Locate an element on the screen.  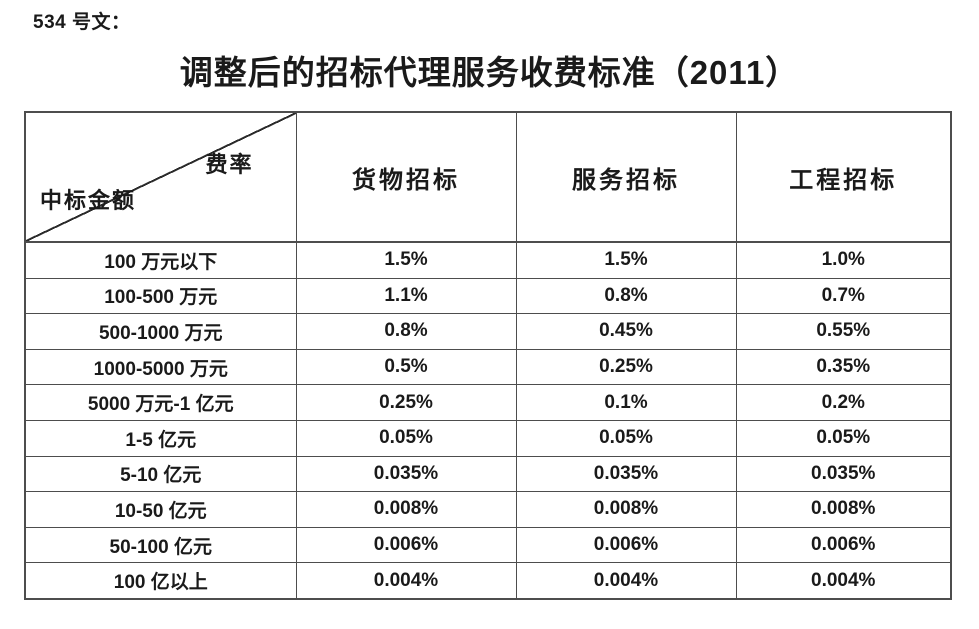
row-label-amount-range: 10-50 亿元 is located at coordinates (160, 509).